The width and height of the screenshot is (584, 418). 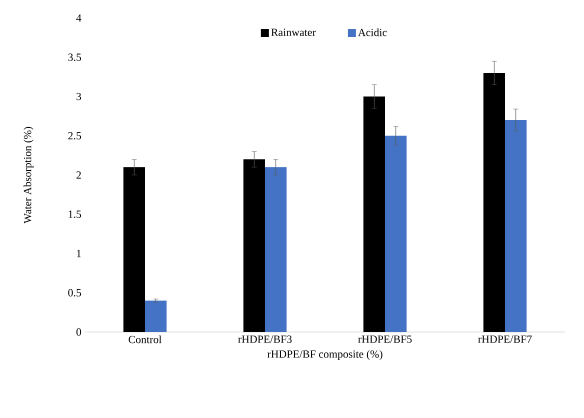 What do you see at coordinates (75, 292) in the screenshot?
I see `y-tick-label: 0.5` at bounding box center [75, 292].